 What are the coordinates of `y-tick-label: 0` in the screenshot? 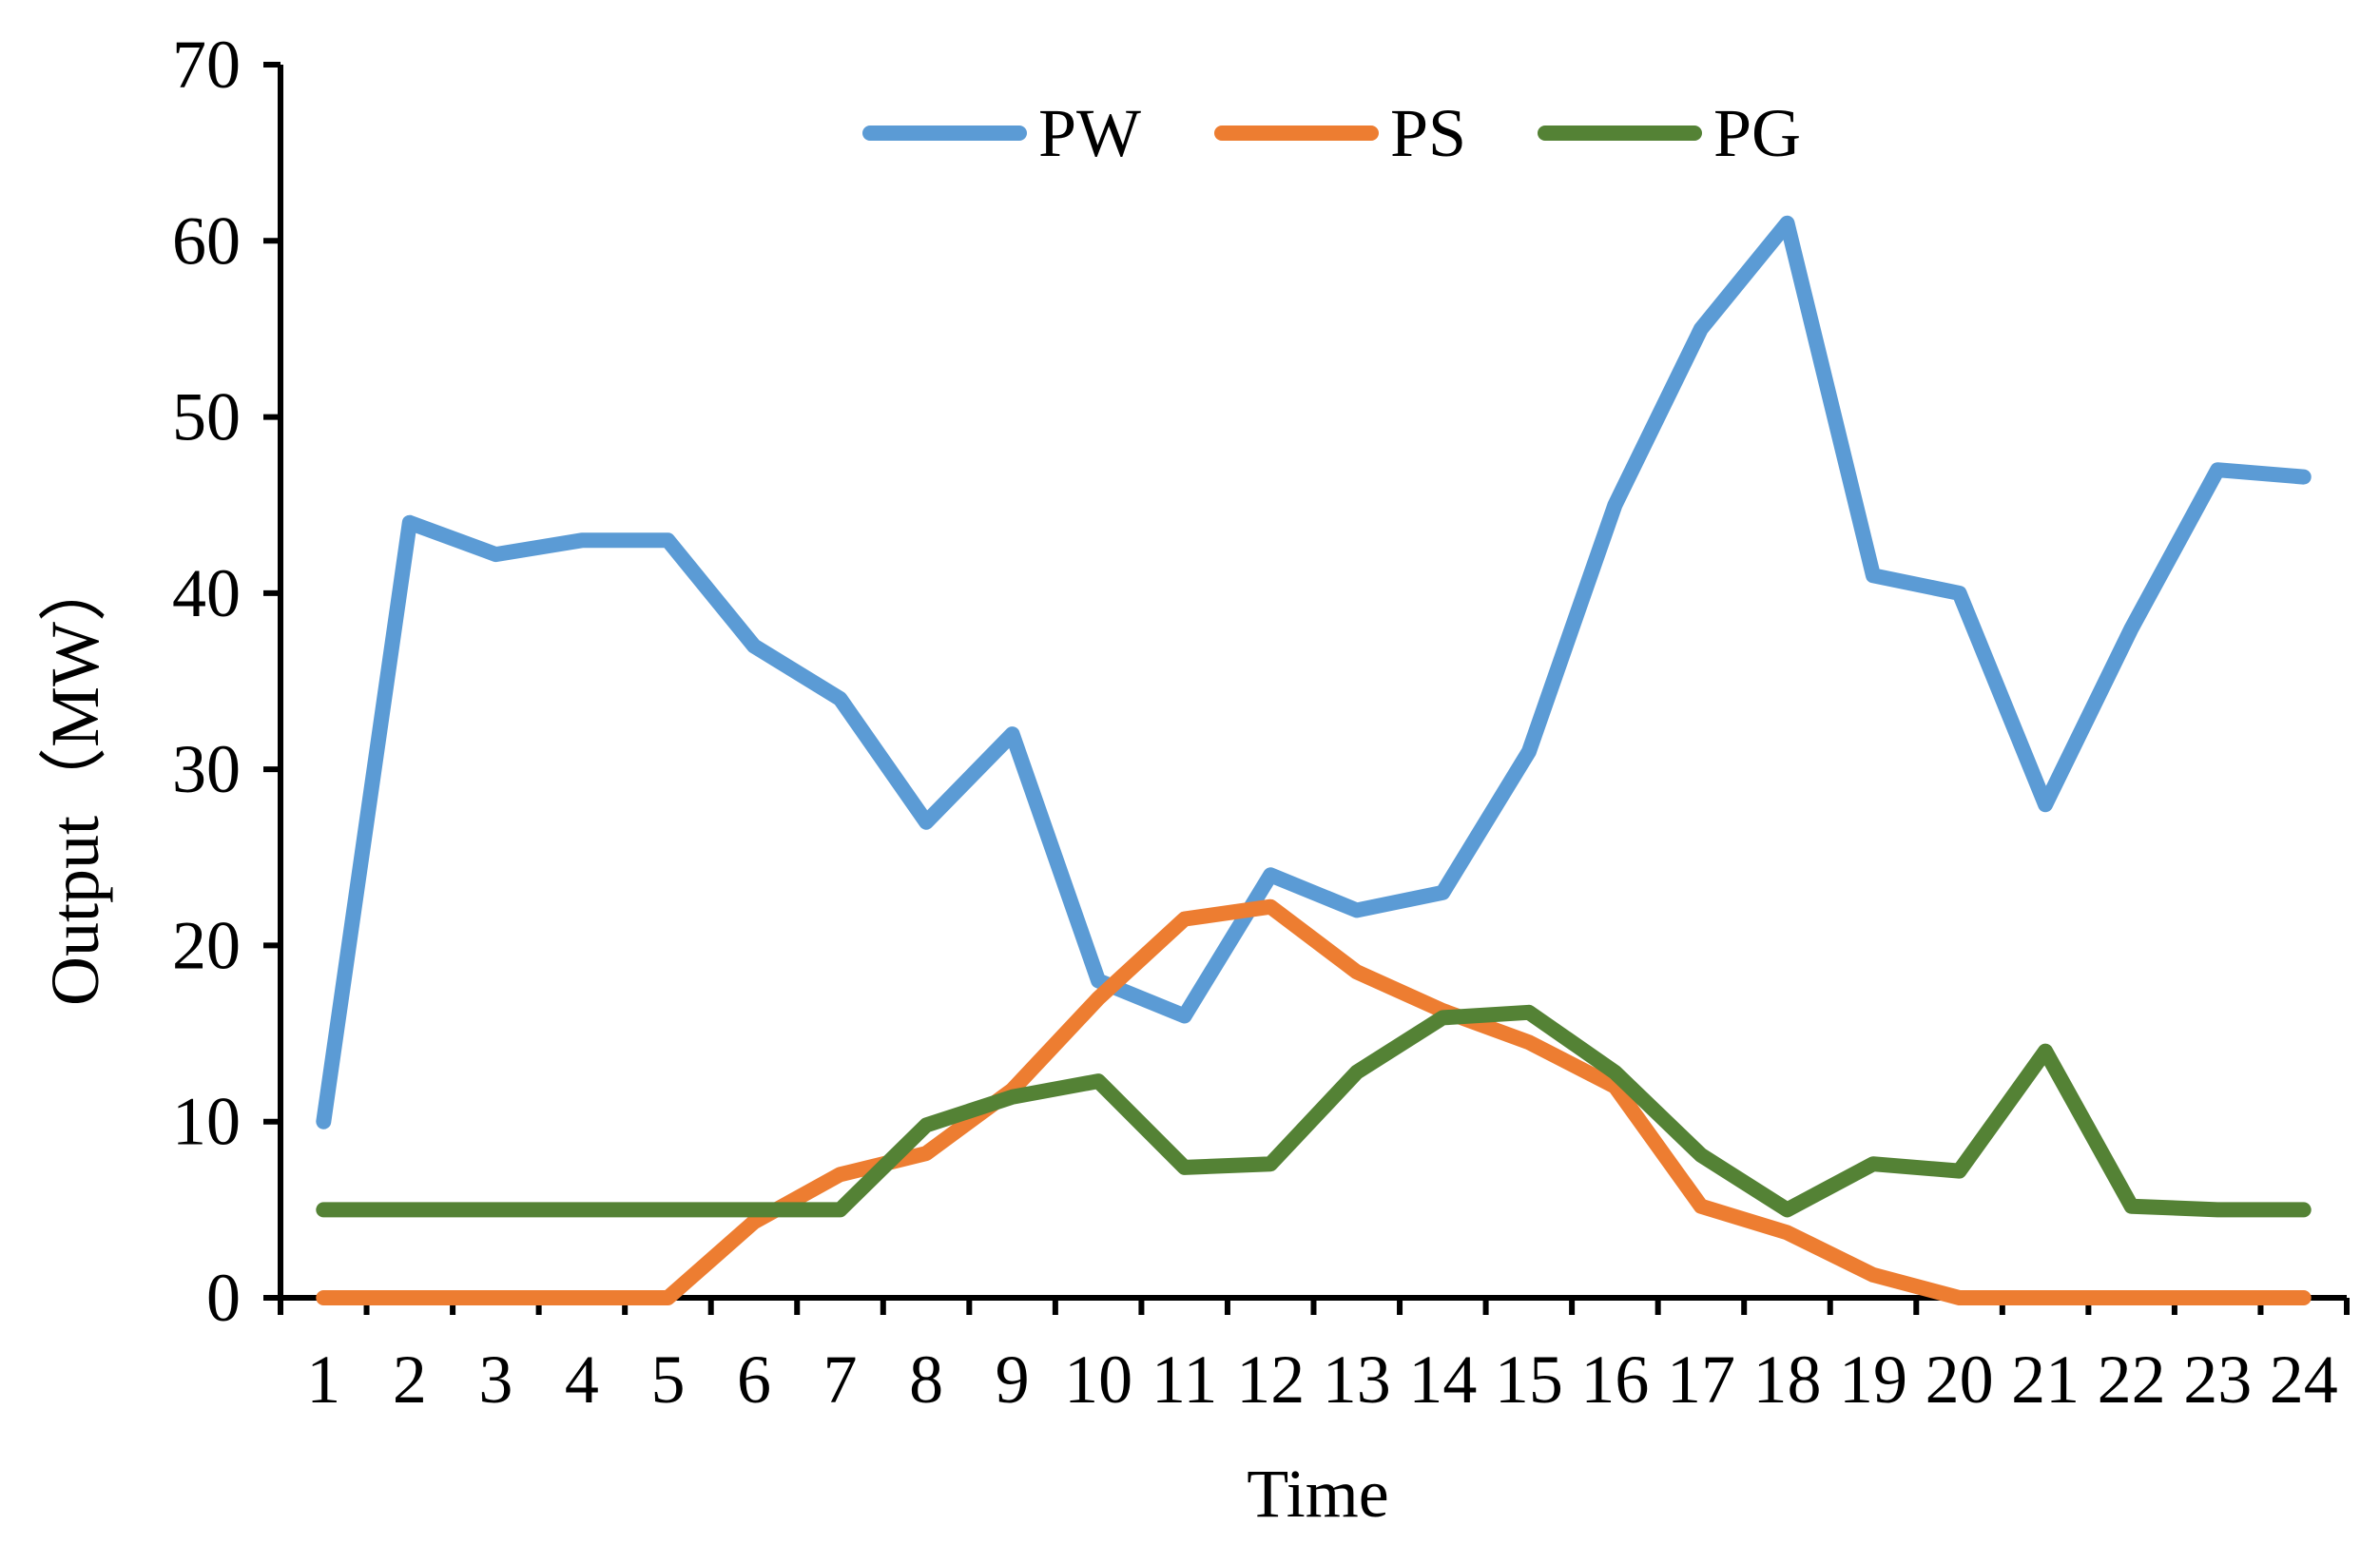 It's located at (224, 1298).